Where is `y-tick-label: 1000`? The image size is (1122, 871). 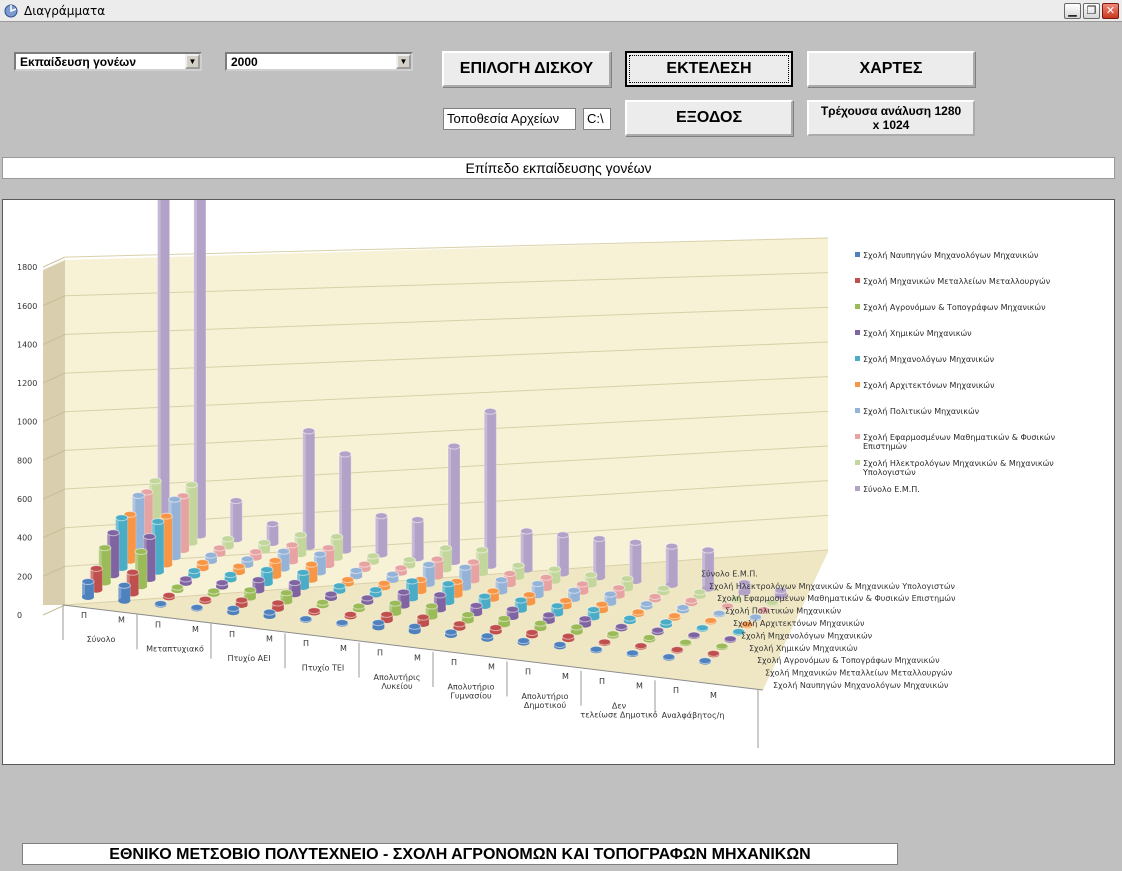 y-tick-label: 1000 is located at coordinates (27, 422).